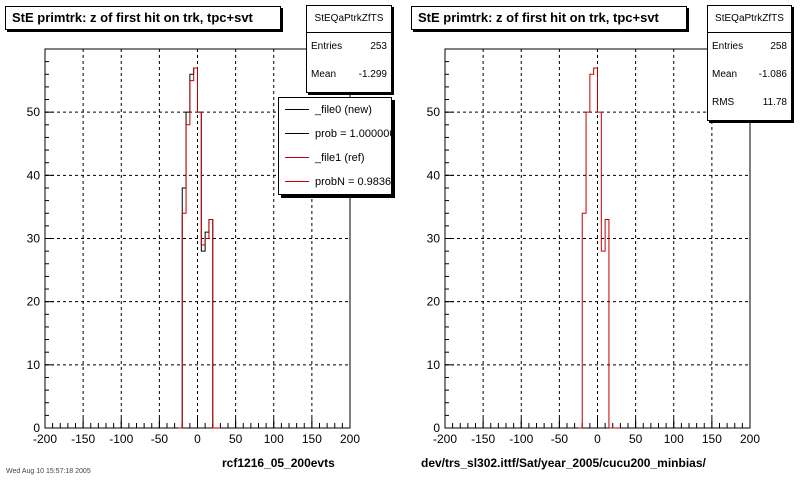  Describe the element at coordinates (749, 103) in the screenshot. I see `stats-row-rms: RMS 11.78` at that location.